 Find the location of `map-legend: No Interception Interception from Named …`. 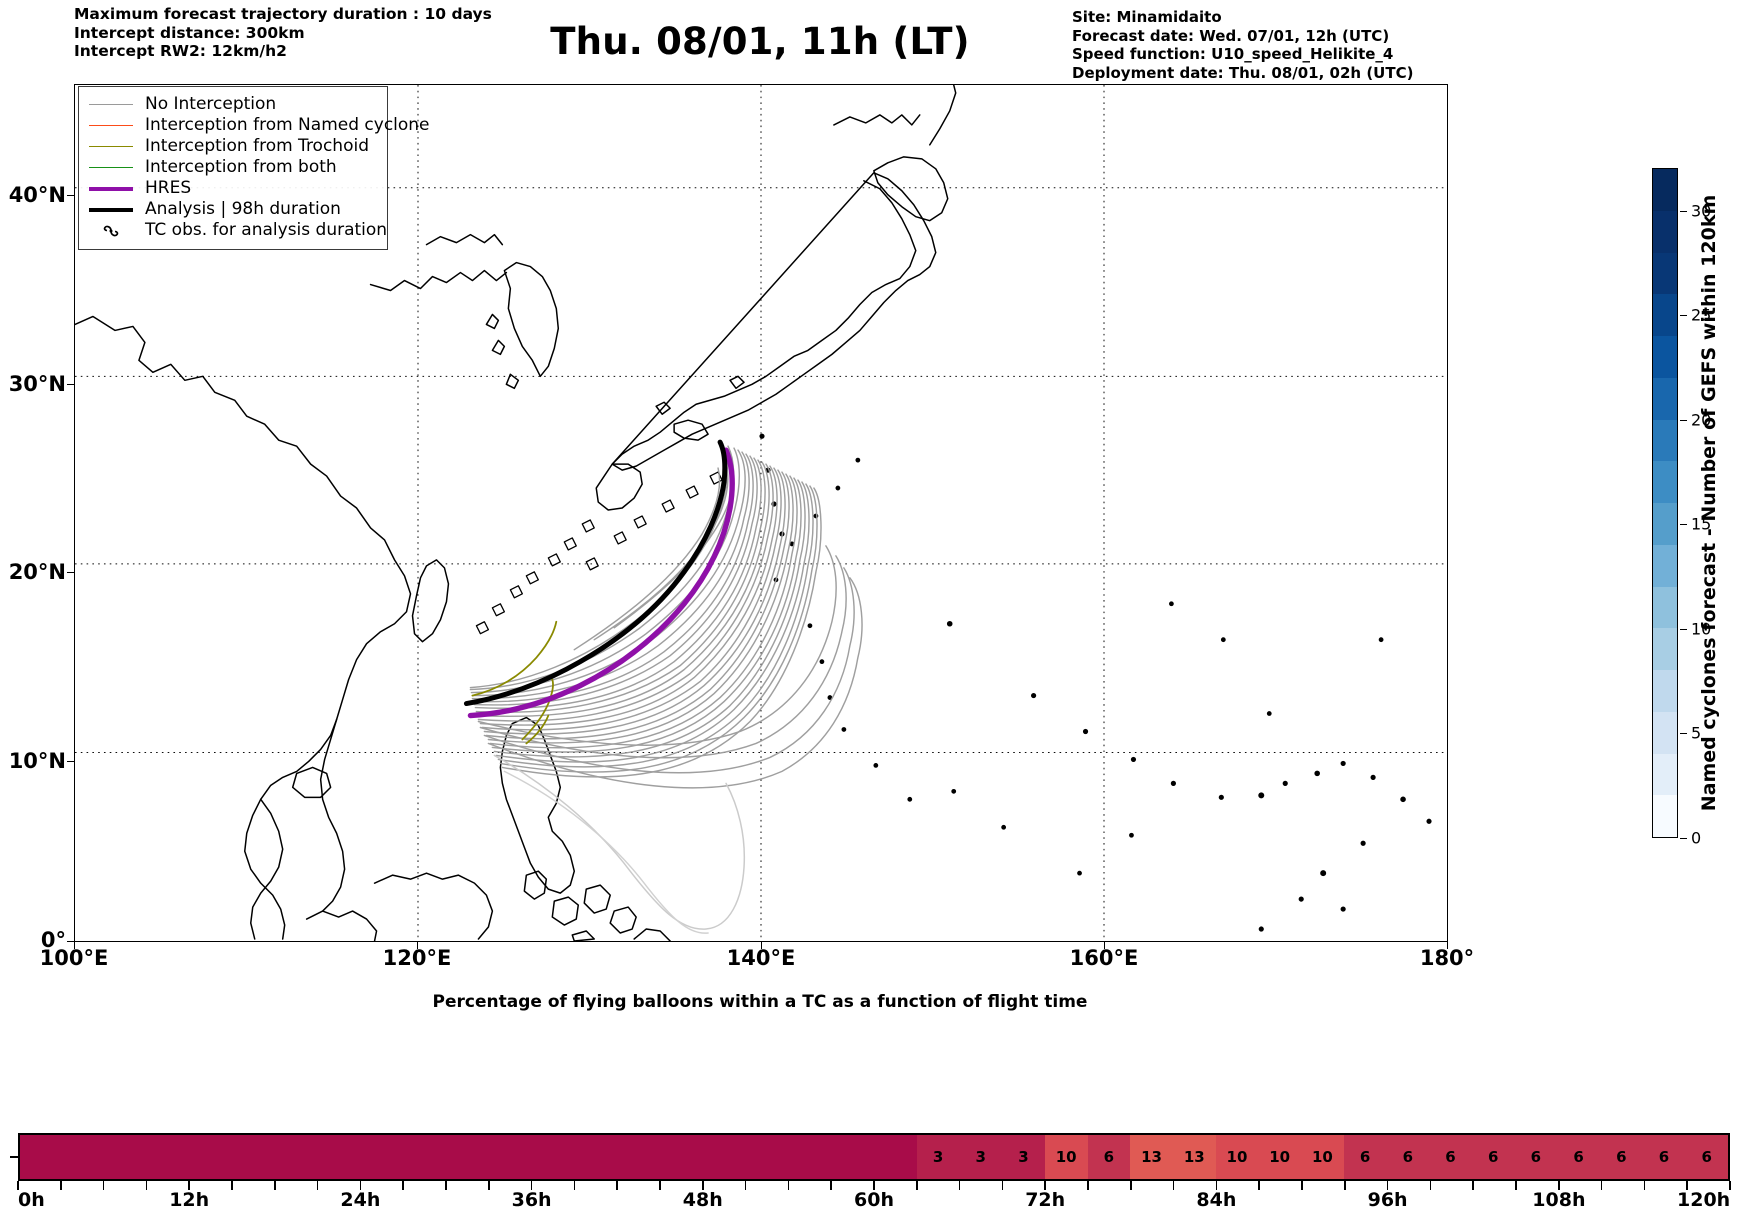

map-legend: No Interception Interception from Named … is located at coordinates (254, 168).